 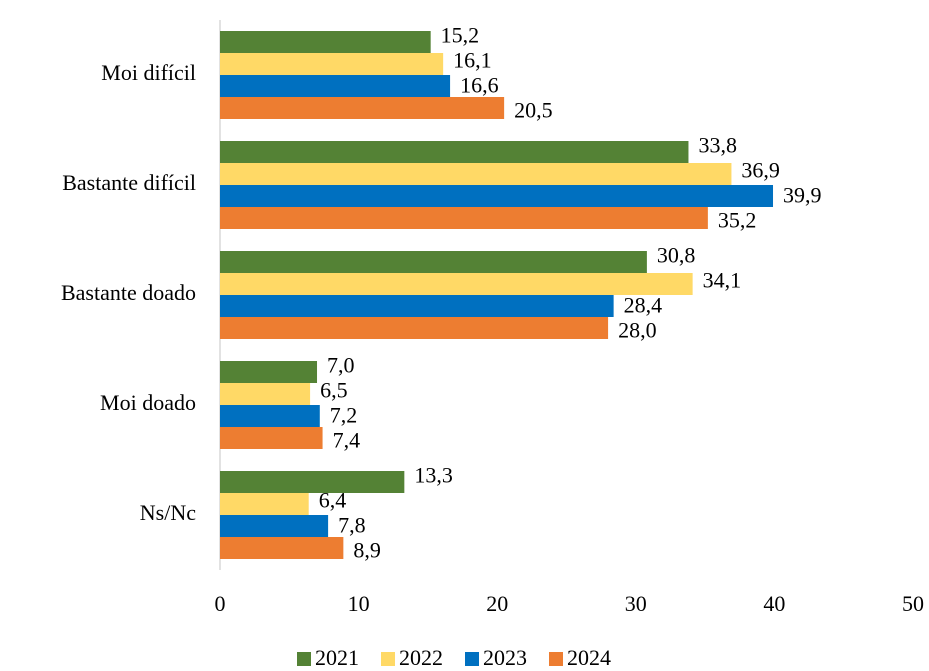 What do you see at coordinates (421, 657) in the screenshot?
I see `legend-label: 2022` at bounding box center [421, 657].